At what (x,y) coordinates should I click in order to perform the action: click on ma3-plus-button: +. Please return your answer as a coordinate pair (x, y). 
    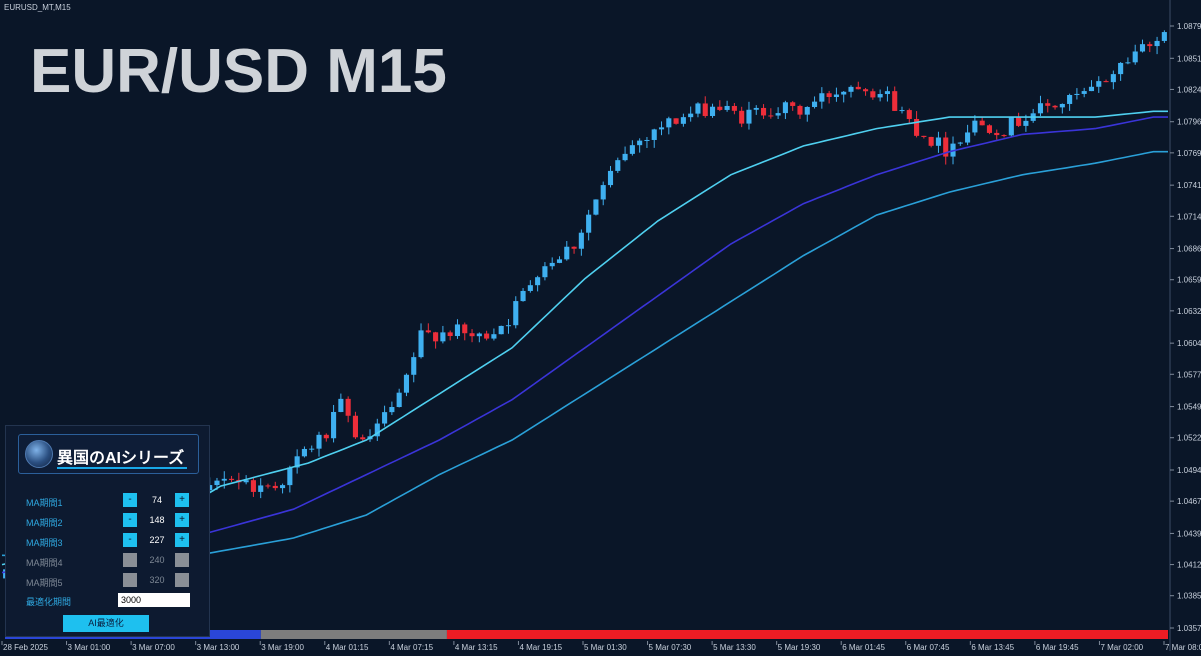
    Looking at the image, I should click on (182, 540).